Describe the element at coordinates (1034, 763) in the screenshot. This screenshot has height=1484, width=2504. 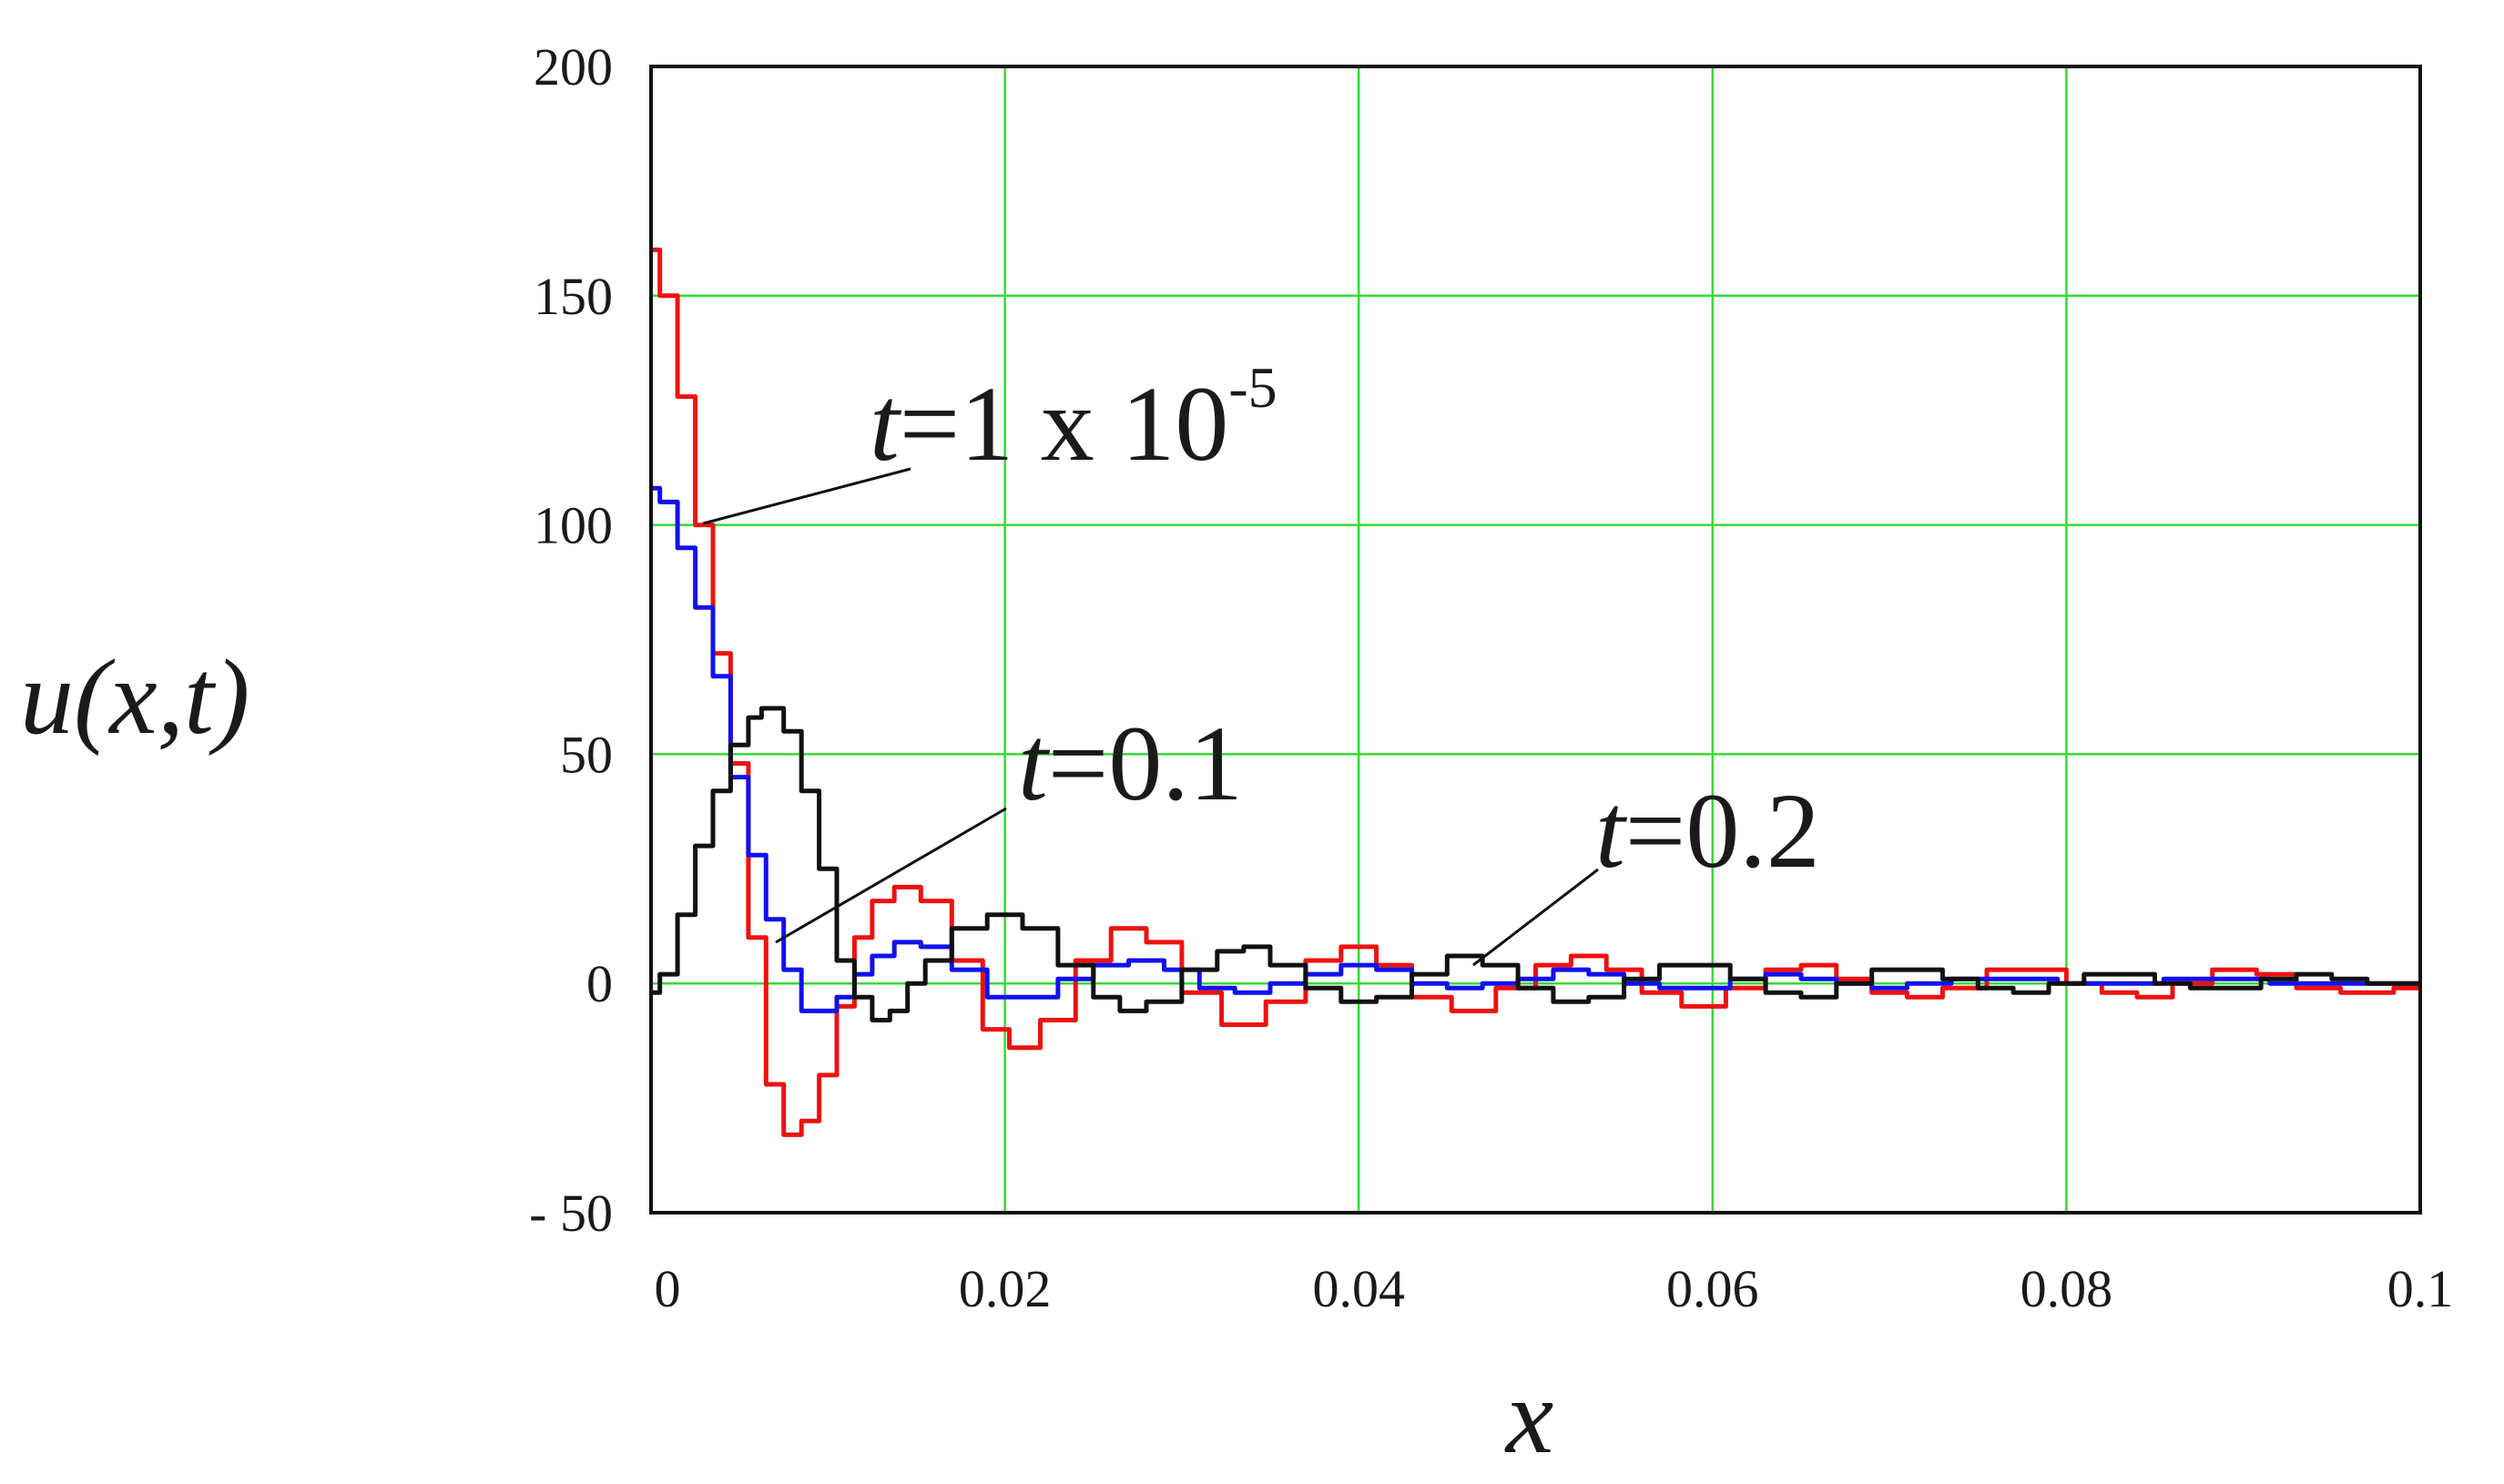
I see `annotation-t2-var: t` at that location.